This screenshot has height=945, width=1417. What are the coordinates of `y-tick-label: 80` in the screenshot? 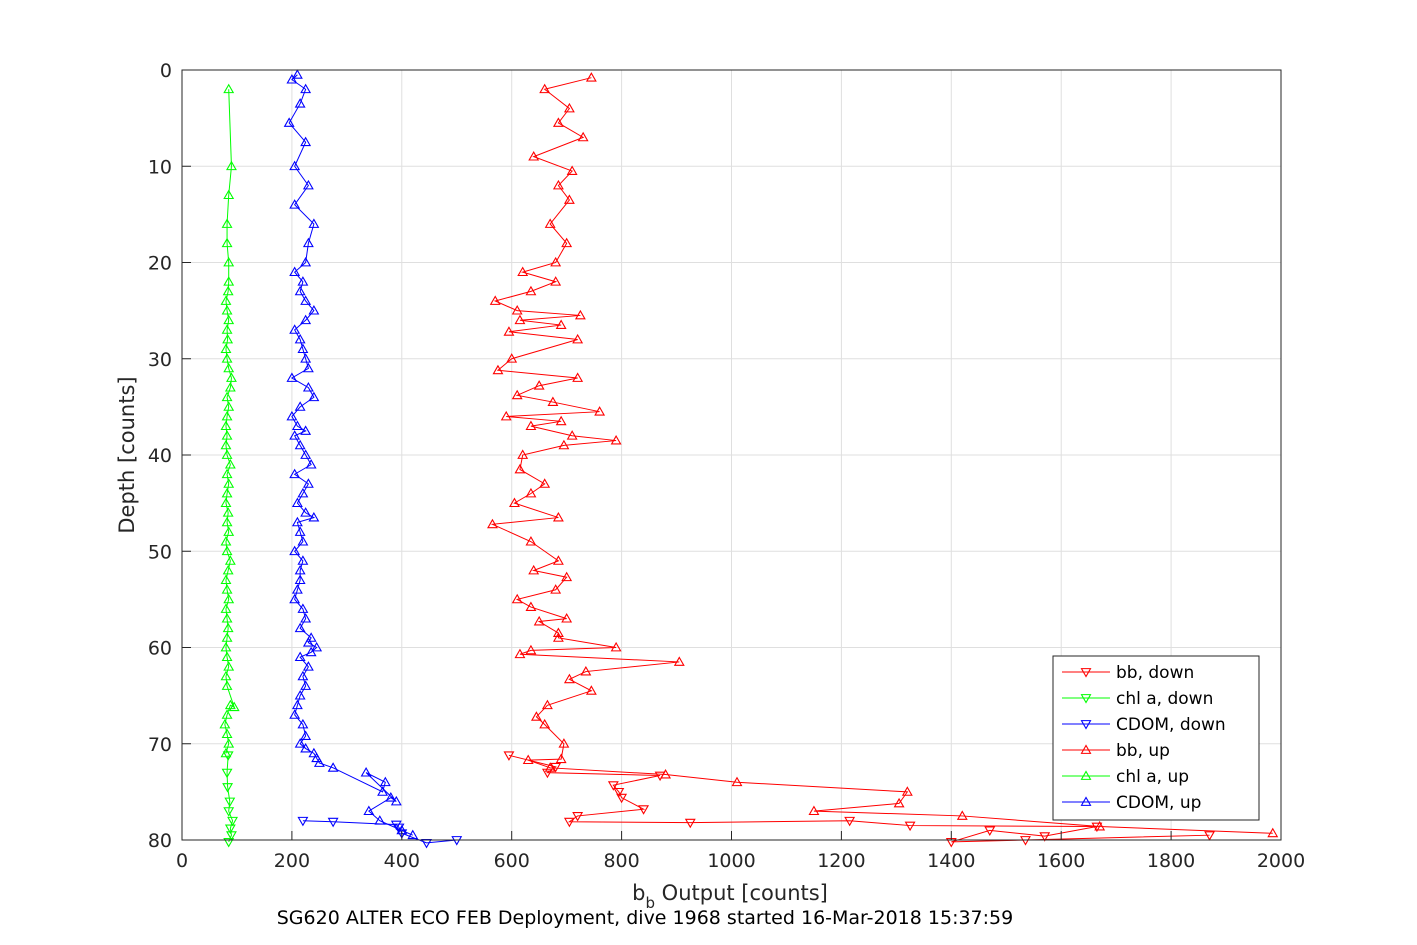 It's located at (160, 841).